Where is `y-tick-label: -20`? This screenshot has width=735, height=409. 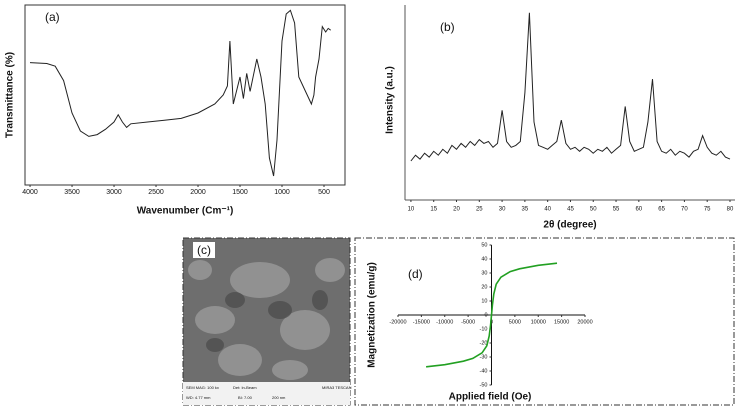 y-tick-label: -20 is located at coordinates (484, 343).